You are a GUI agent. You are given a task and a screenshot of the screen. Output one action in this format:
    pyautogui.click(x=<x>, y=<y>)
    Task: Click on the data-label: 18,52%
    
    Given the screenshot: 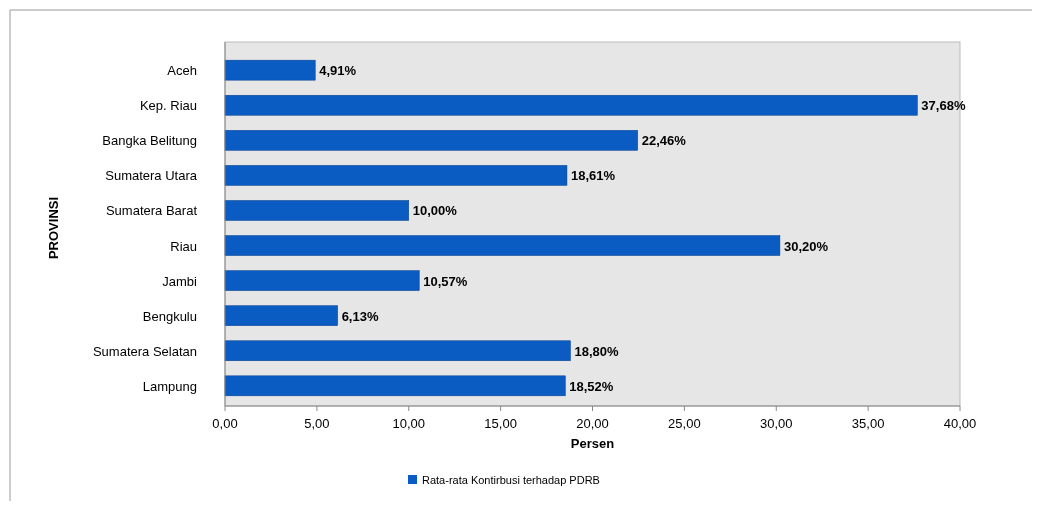 What is the action you would take?
    pyautogui.click(x=591, y=386)
    